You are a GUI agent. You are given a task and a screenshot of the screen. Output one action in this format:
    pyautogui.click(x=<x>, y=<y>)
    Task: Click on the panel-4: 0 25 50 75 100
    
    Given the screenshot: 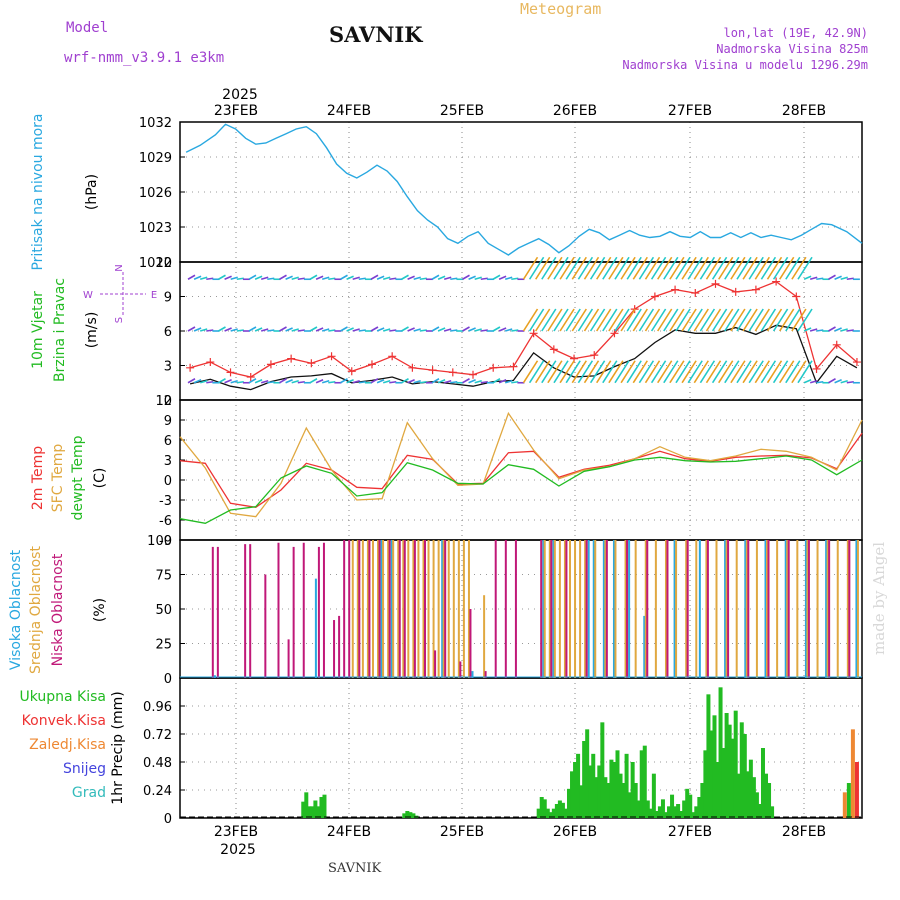 What is the action you would take?
    pyautogui.click(x=505, y=610)
    